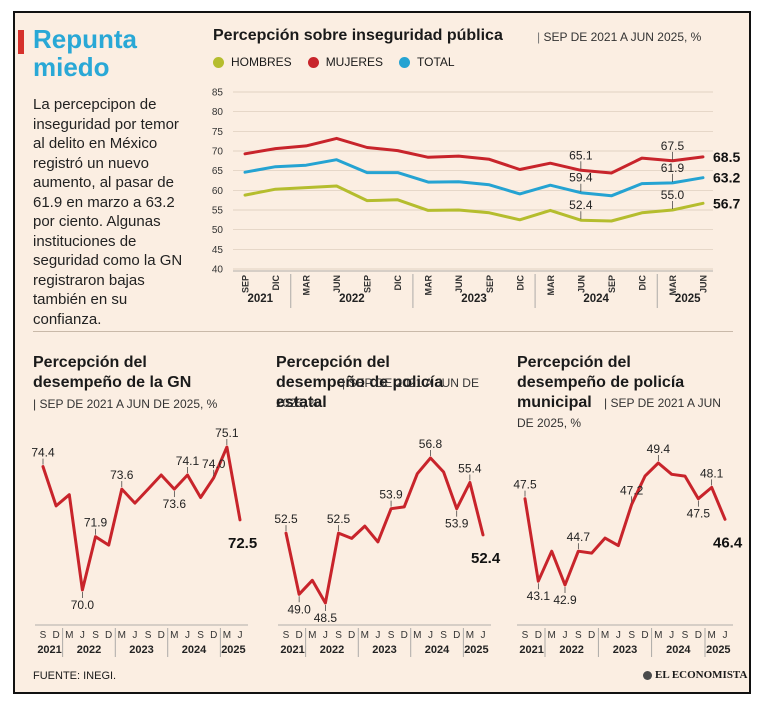  What do you see at coordinates (85, 53) in the screenshot?
I see `headline: Repunta miedo` at bounding box center [85, 53].